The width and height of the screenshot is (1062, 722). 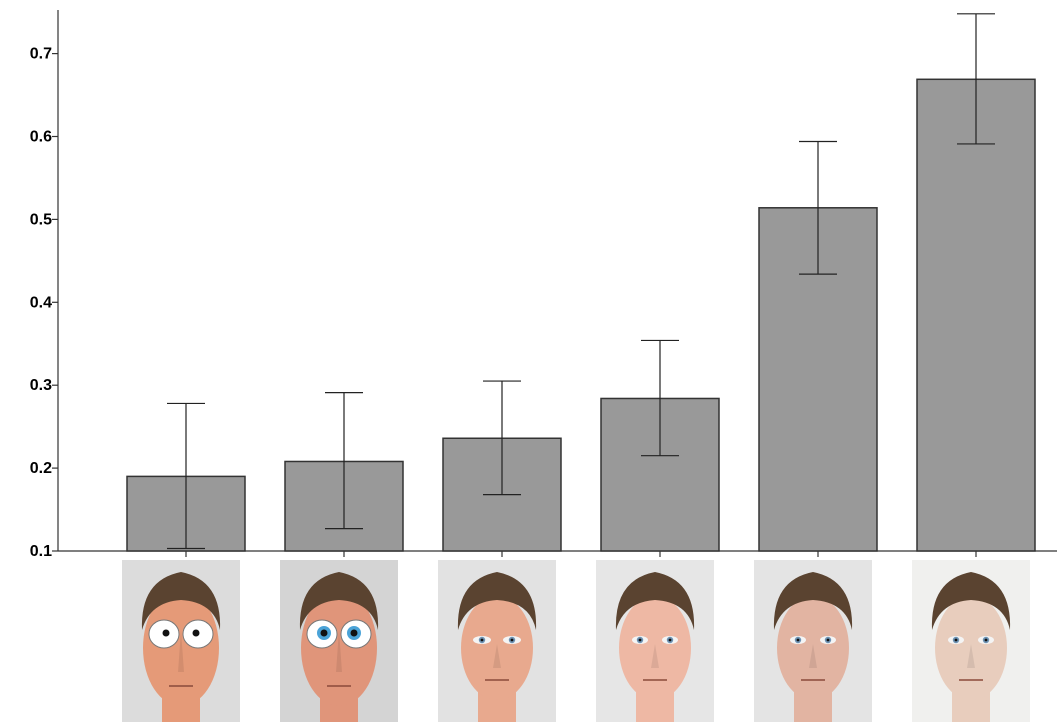 I want to click on y-tick-label: 0.1, so click(x=41, y=551).